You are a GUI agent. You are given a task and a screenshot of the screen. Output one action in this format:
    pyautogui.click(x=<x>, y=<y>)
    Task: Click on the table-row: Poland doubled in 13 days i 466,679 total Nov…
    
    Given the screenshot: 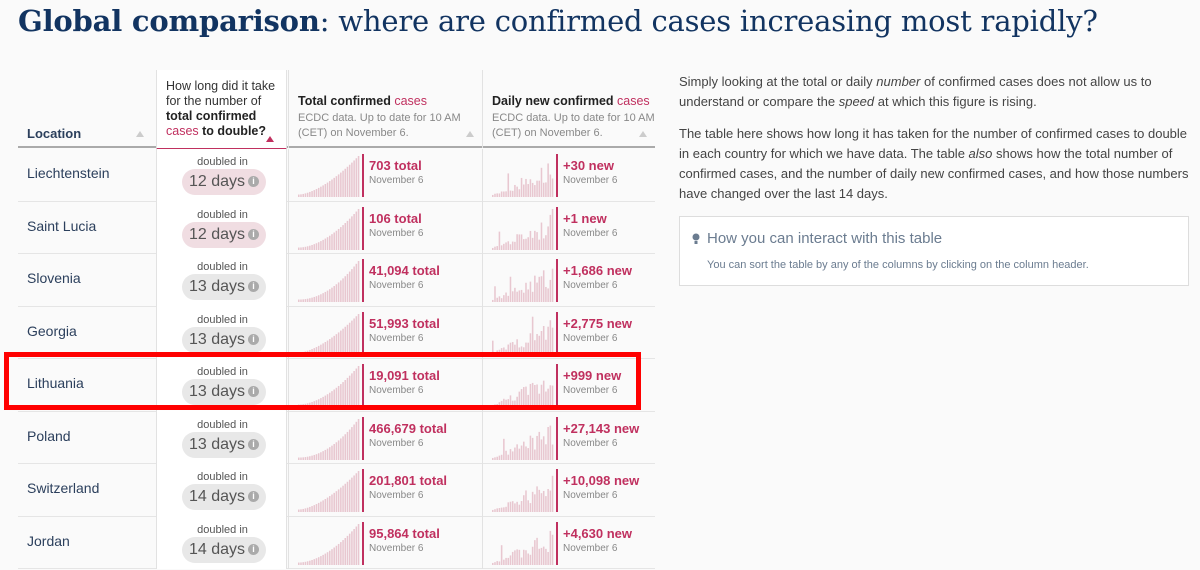 What is the action you would take?
    pyautogui.click(x=336, y=437)
    